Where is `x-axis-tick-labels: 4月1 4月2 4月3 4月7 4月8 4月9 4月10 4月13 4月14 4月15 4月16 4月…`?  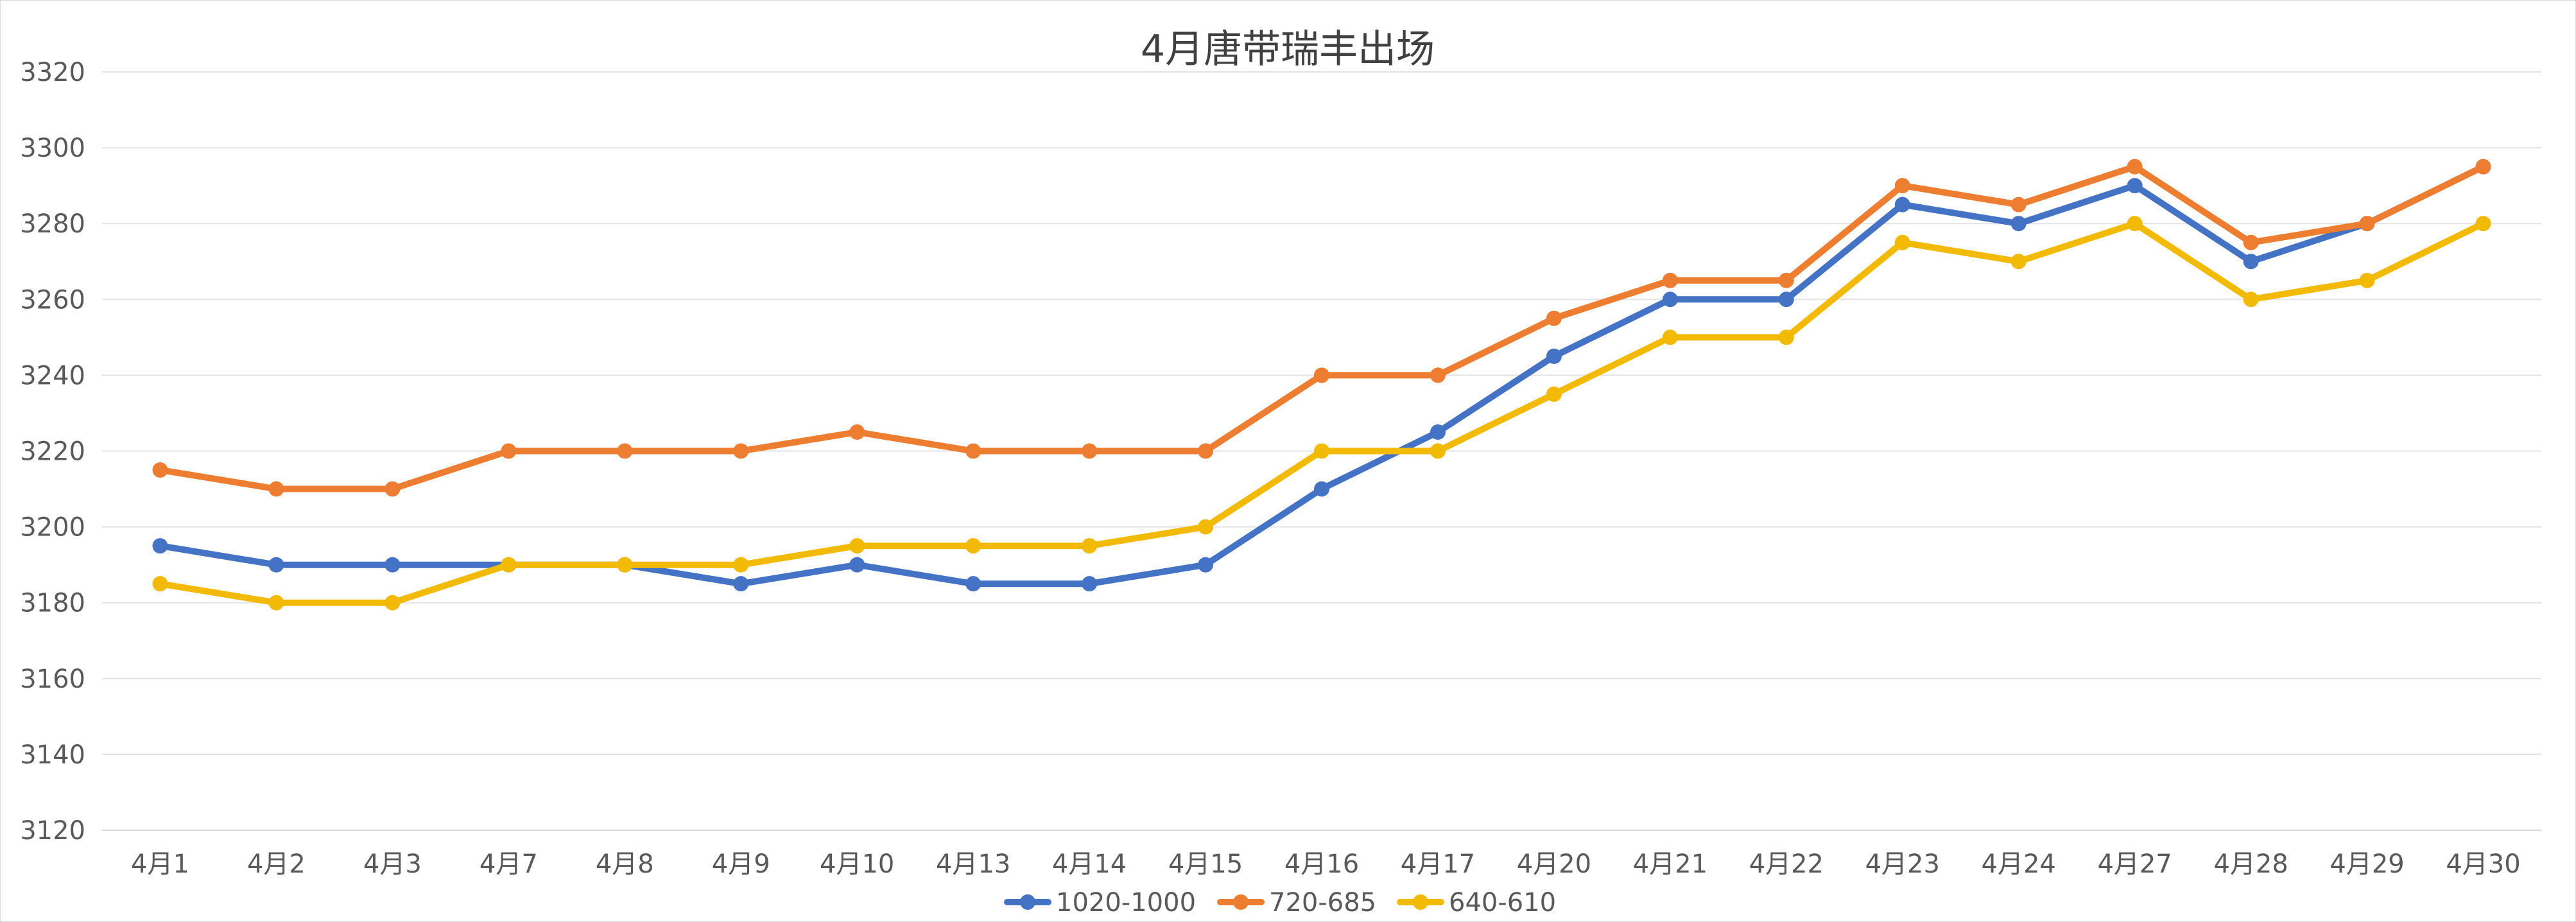 x-axis-tick-labels: 4月1 4月2 4月3 4月7 4月8 4月9 4月10 4月13 4月14 4月15 4月16 4月… is located at coordinates (1326, 864).